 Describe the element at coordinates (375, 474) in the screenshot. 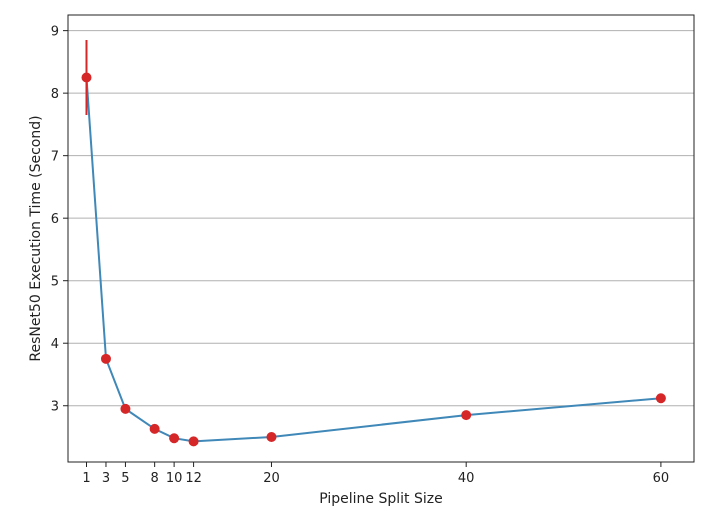

I see `x-axis: 1 3 5 8 10 12 20 40 60` at that location.